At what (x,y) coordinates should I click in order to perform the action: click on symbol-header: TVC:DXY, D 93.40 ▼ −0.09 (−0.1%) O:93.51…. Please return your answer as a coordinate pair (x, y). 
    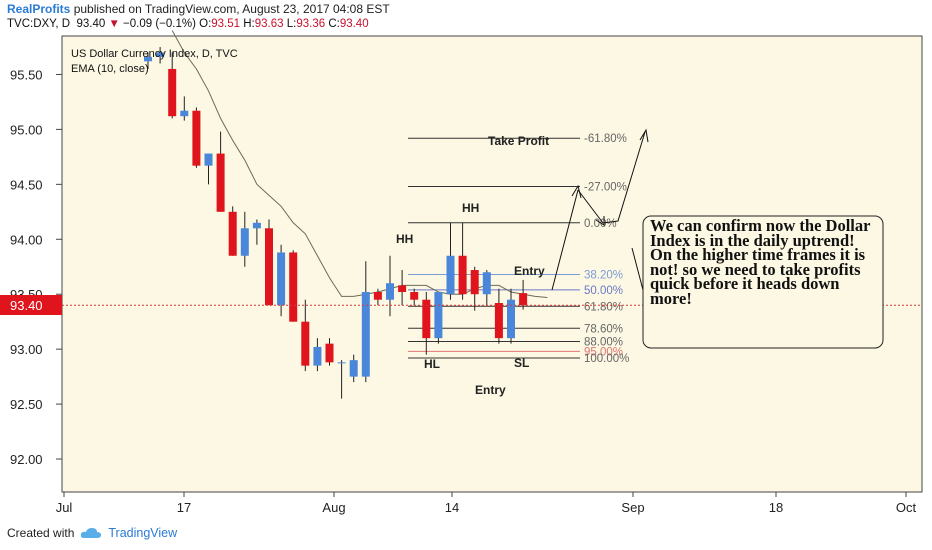
    Looking at the image, I should click on (188, 24).